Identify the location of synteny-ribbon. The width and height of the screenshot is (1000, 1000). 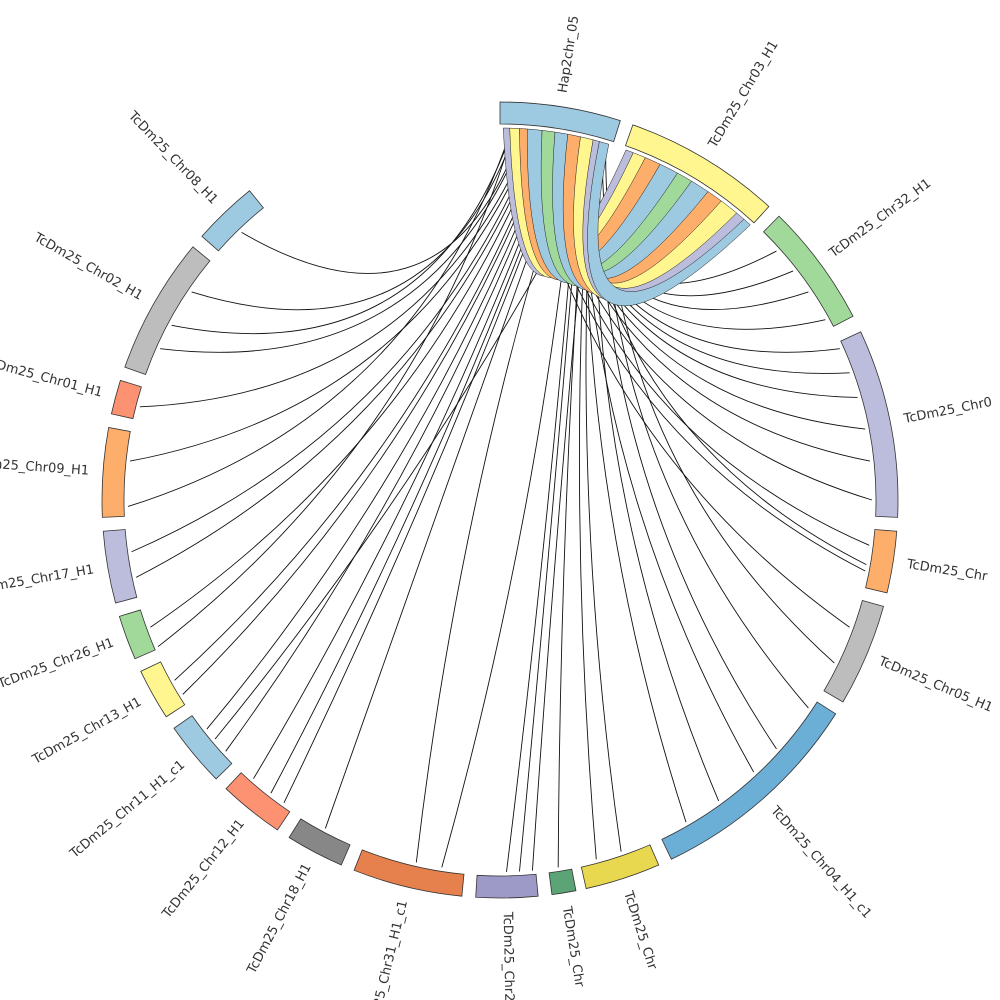
(669, 223).